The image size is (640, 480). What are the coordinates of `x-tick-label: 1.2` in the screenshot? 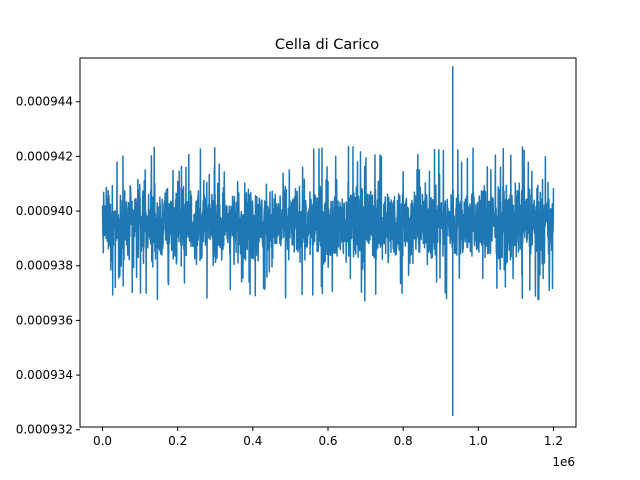 It's located at (553, 441).